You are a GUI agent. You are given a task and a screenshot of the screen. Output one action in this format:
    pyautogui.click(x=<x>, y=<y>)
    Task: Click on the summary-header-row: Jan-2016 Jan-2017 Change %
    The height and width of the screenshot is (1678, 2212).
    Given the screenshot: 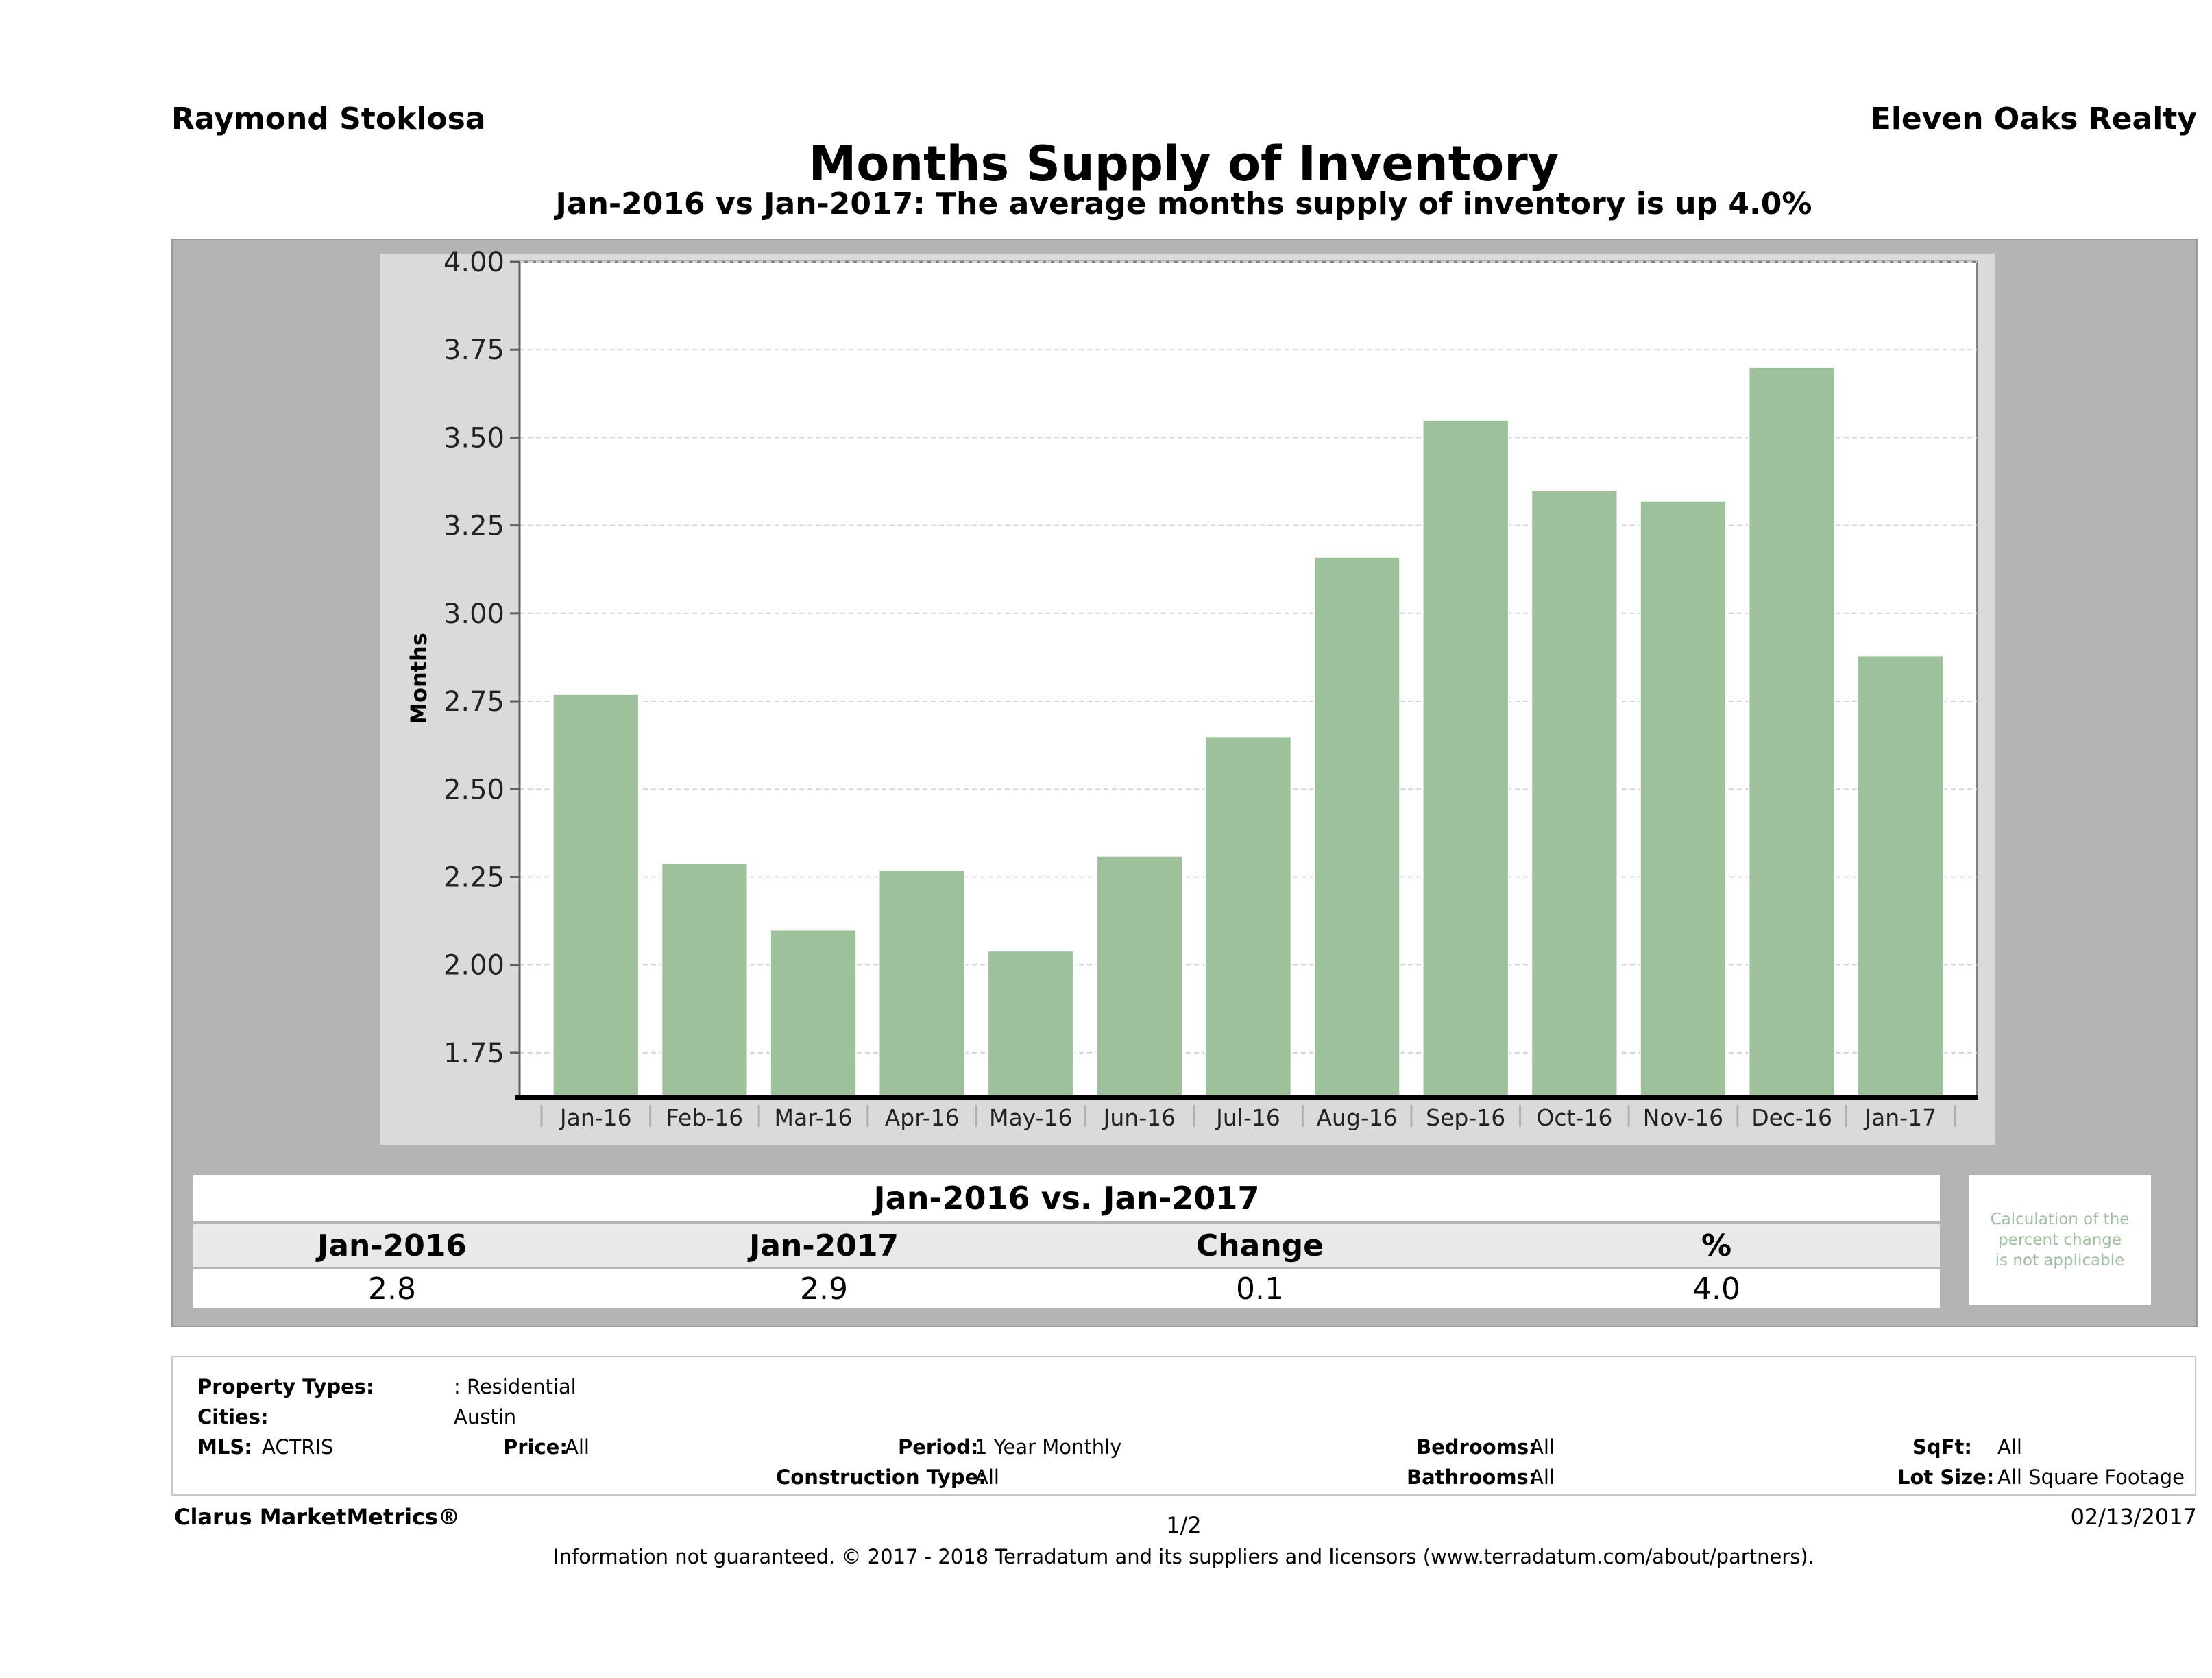 What is the action you would take?
    pyautogui.click(x=1066, y=1245)
    